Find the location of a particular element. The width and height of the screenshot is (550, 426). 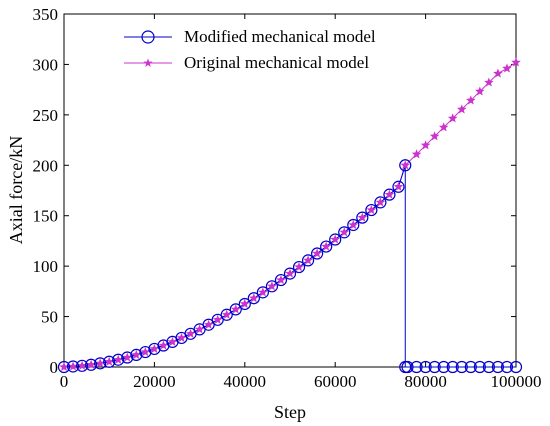

legend-item-modified: Modified mechanical model is located at coordinates (250, 36).